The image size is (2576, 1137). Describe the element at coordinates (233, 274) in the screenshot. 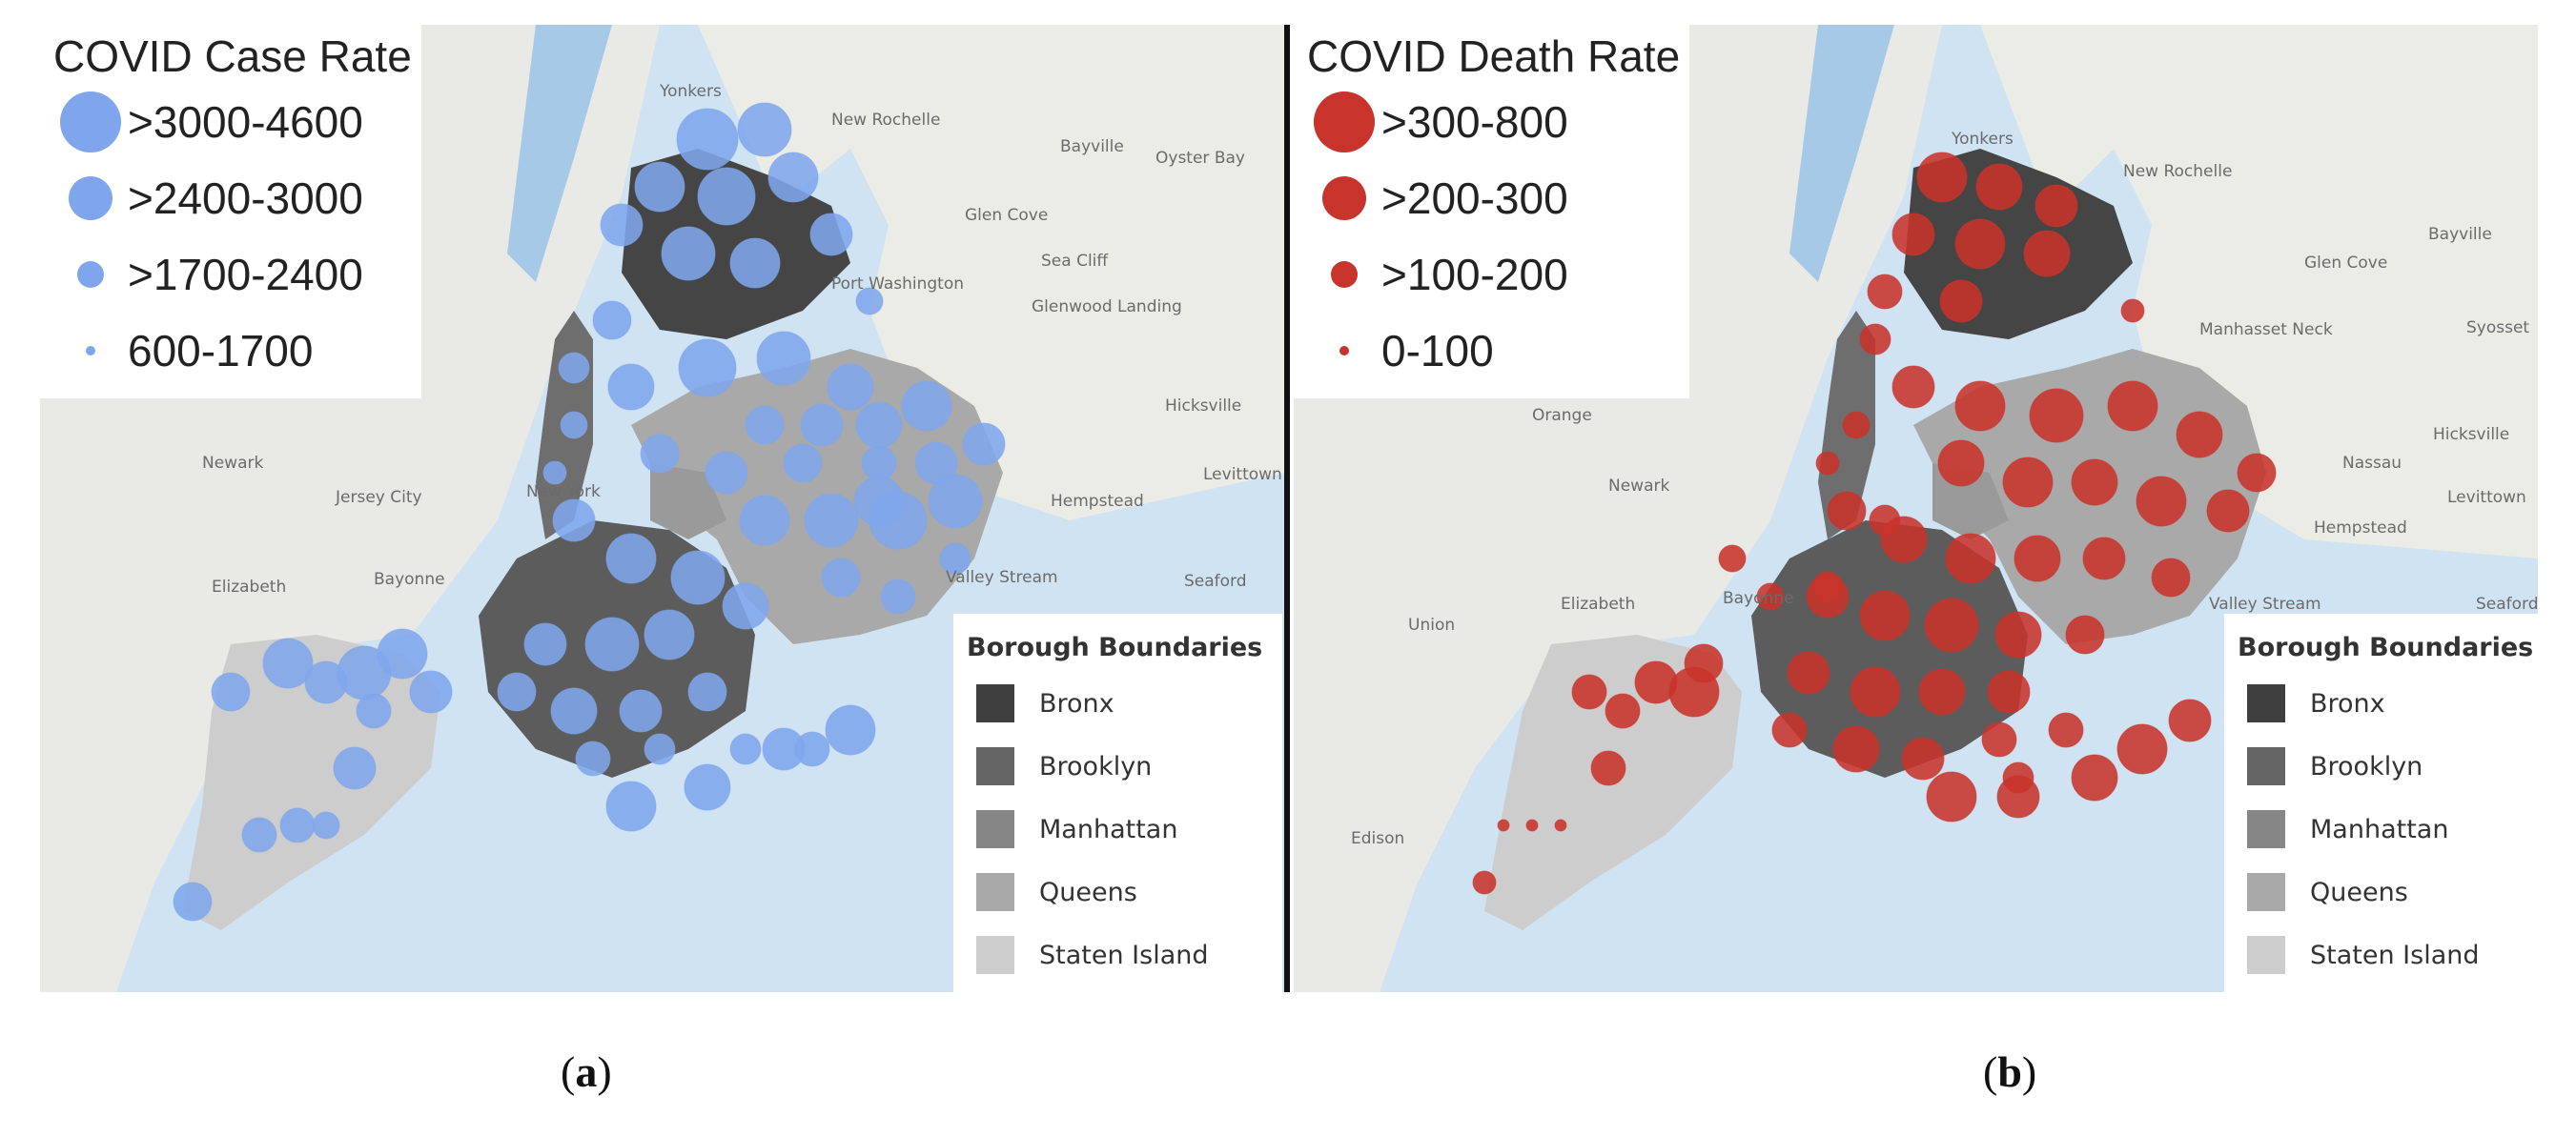

I see `legend-row: >1700-2400` at that location.